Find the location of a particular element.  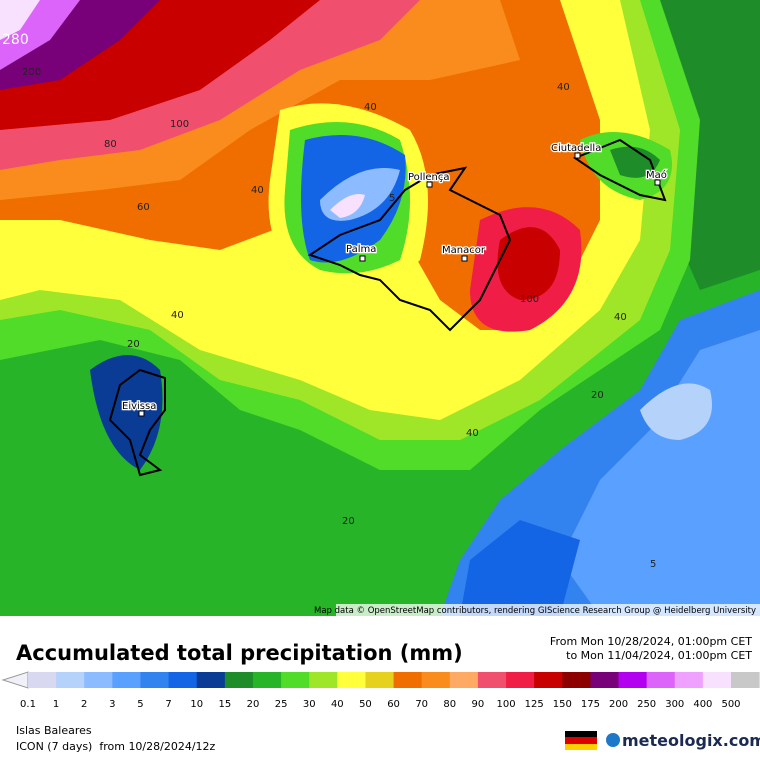

place-label: Pollença is located at coordinates (428, 177).